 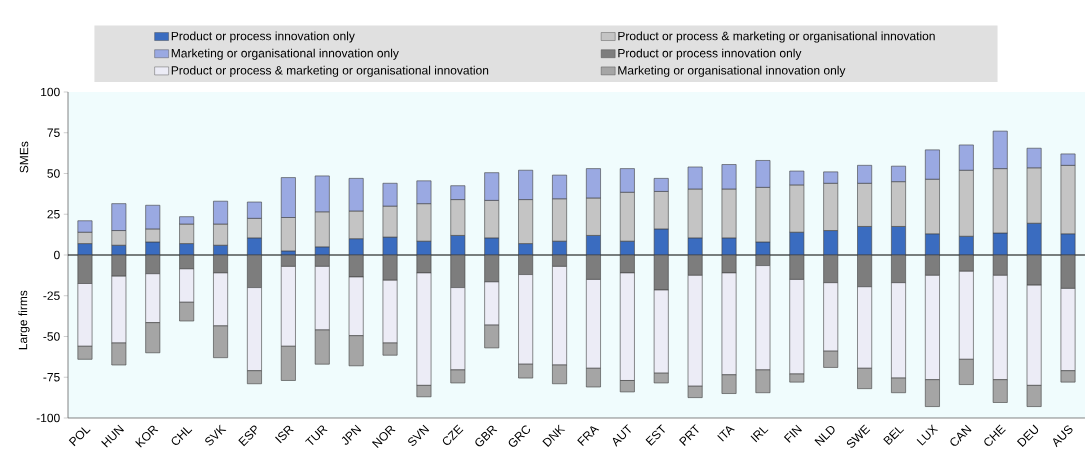 What do you see at coordinates (588, 436) in the screenshot?
I see `x-tick-label: FRA` at bounding box center [588, 436].